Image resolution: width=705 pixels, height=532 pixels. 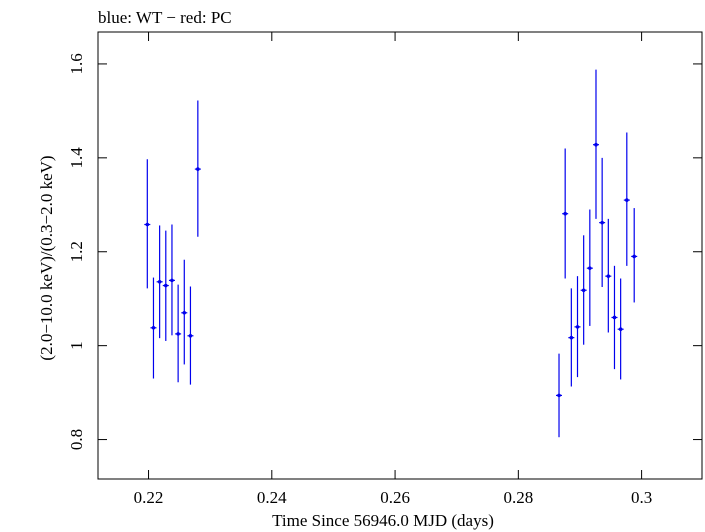 I want to click on y-tick-label: 1.4, so click(x=76, y=158).